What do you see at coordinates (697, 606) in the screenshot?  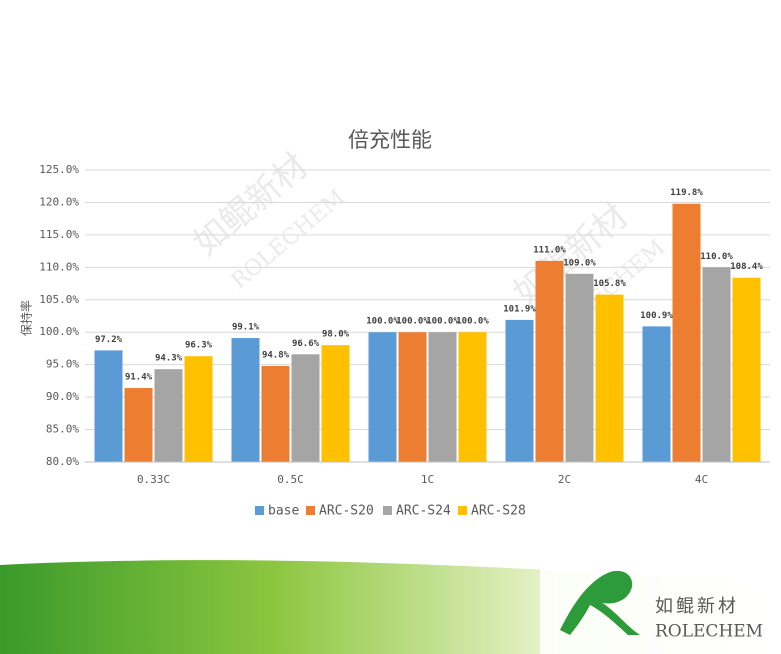 I see `logo-name: 如鲲新材` at bounding box center [697, 606].